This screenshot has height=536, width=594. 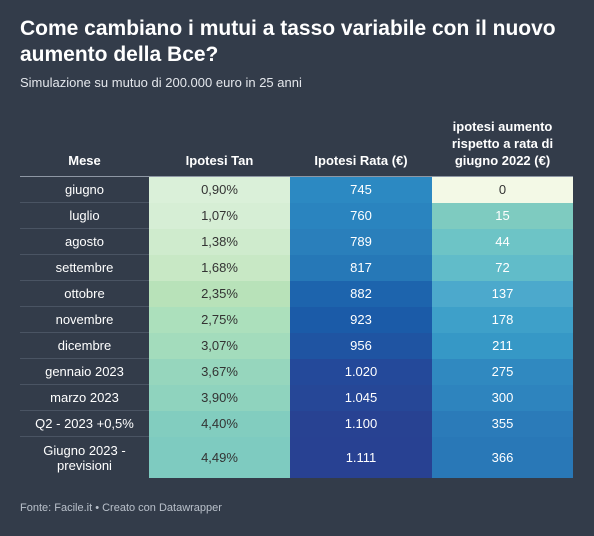 I want to click on cell-mese: dicembre, so click(x=84, y=345).